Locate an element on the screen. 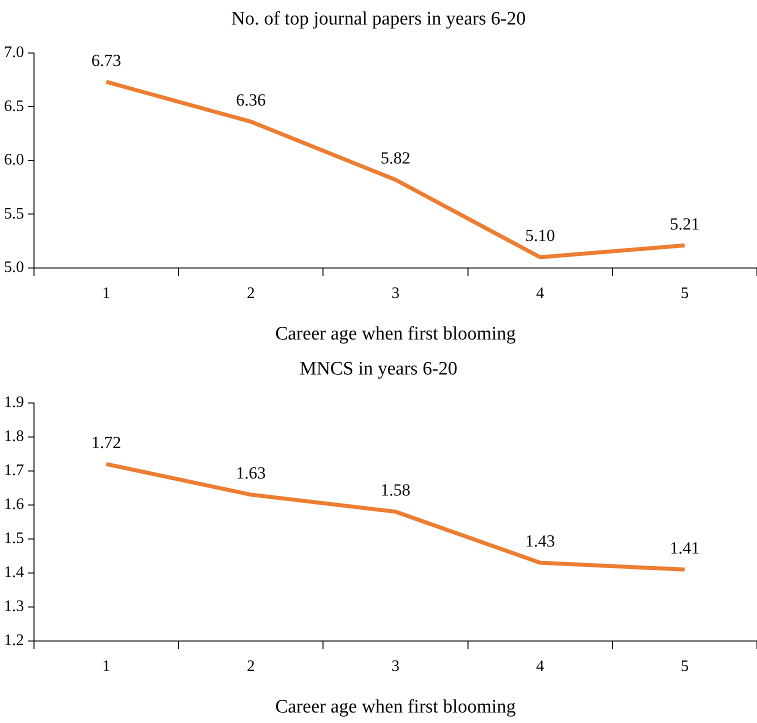  y-tick-label: 5.5 is located at coordinates (14, 213).